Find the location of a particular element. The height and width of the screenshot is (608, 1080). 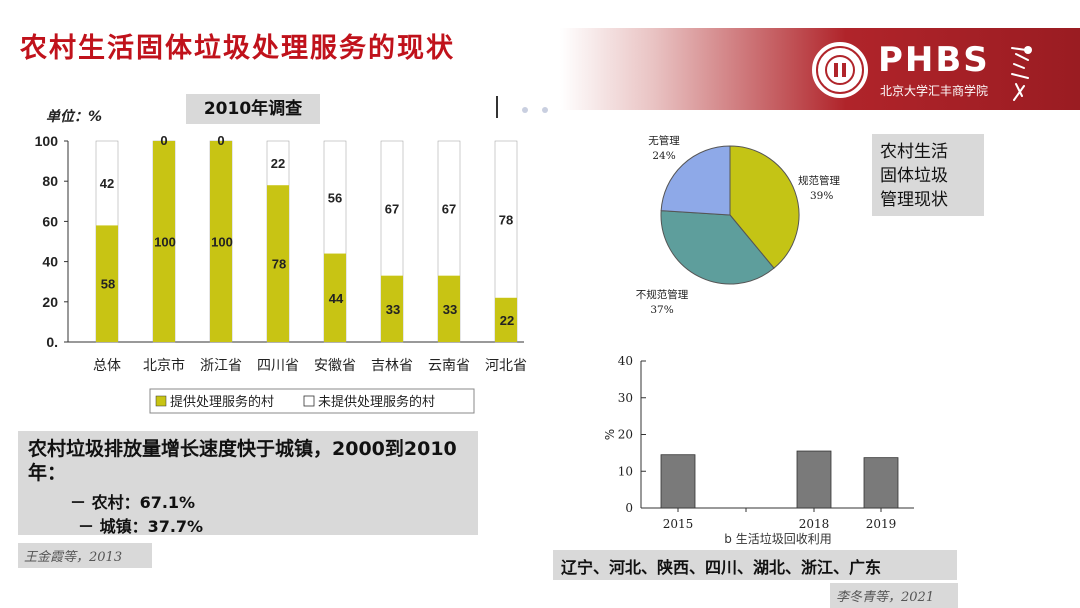

data-label-served: 58 is located at coordinates (108, 284).